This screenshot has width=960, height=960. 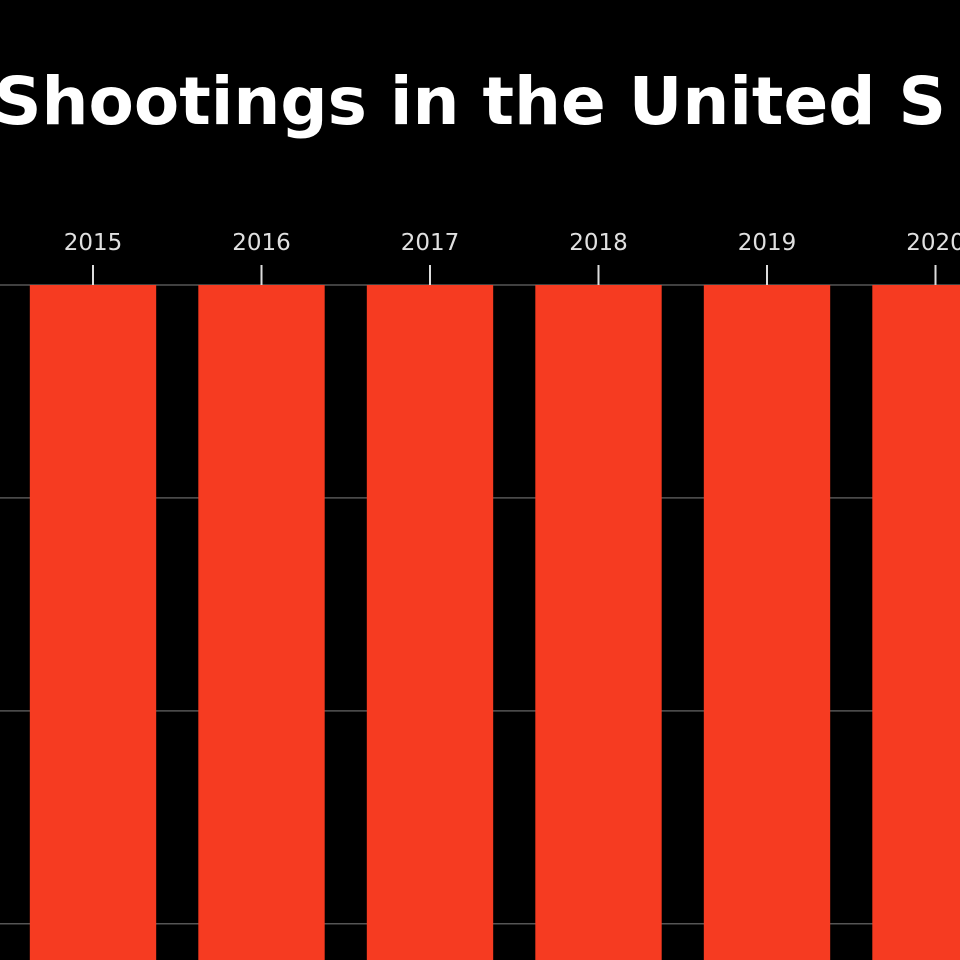 What do you see at coordinates (261, 243) in the screenshot?
I see `x-tick-label: 2016` at bounding box center [261, 243].